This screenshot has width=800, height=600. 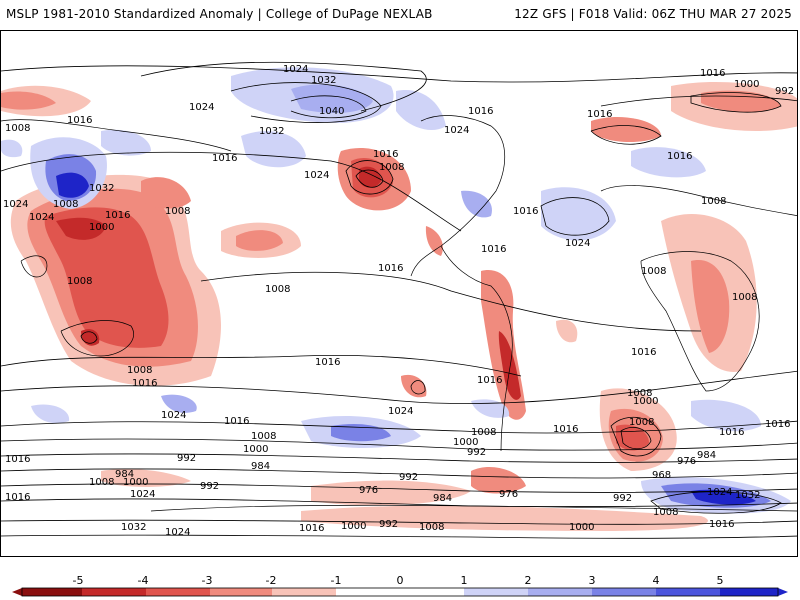 What do you see at coordinates (656, 580) in the screenshot?
I see `colorbar-tick-label: 4` at bounding box center [656, 580].